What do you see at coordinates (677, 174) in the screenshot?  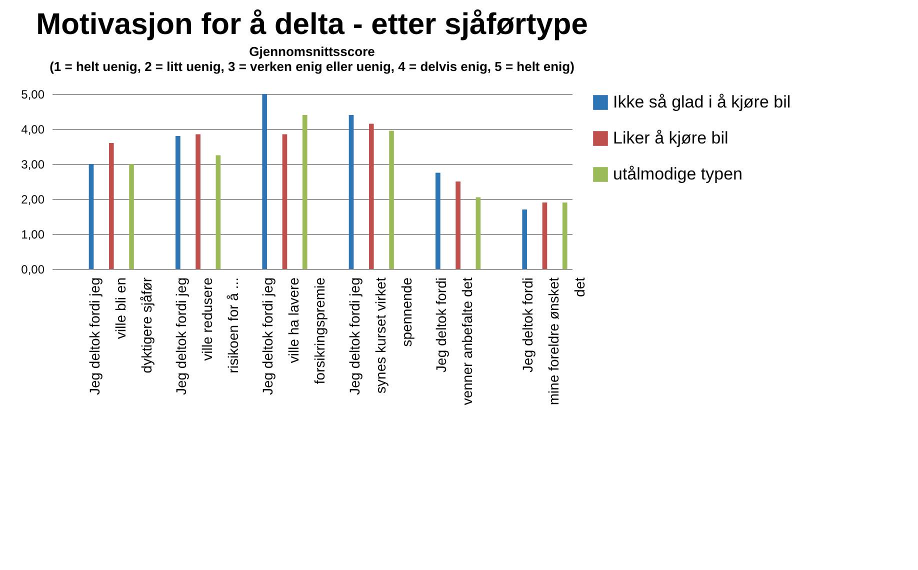 I see `legend-label: utålmodige typen` at bounding box center [677, 174].